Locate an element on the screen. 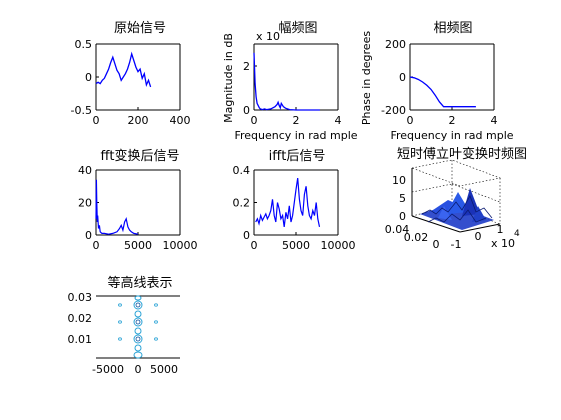  y-tick-label: 20 is located at coordinates (85, 203).